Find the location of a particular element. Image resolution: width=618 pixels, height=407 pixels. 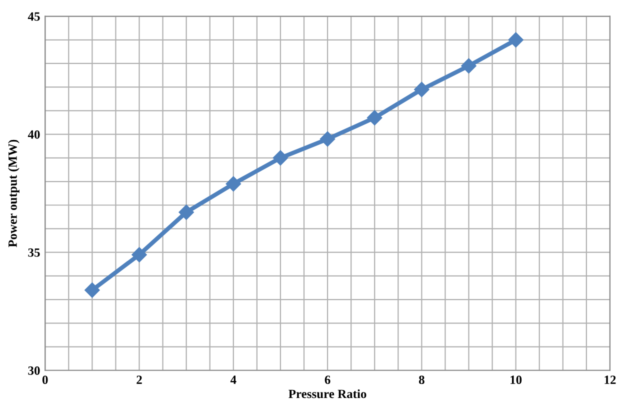

y-axis-title: Power output (MW) is located at coordinates (14, 194).